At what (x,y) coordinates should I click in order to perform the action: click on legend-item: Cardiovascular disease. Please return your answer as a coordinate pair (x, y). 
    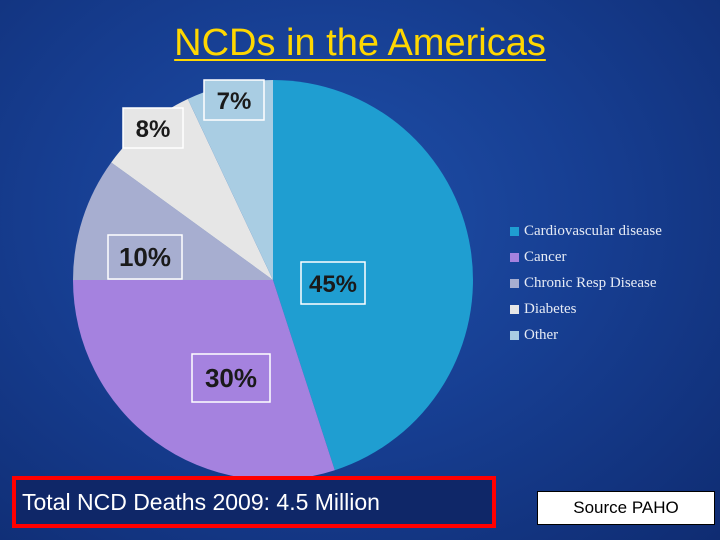
    Looking at the image, I should click on (586, 231).